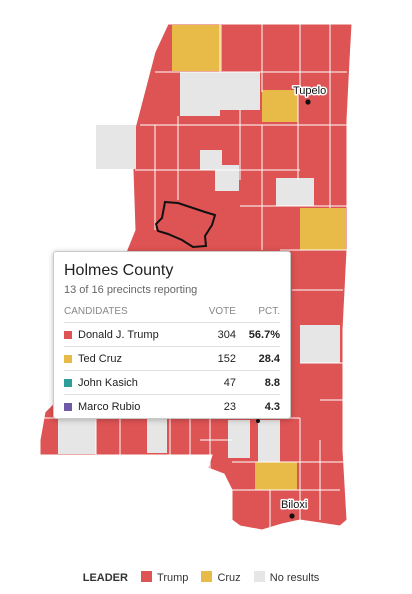 Image resolution: width=412 pixels, height=594 pixels. What do you see at coordinates (229, 406) in the screenshot?
I see `candidate-vote: 23` at bounding box center [229, 406].